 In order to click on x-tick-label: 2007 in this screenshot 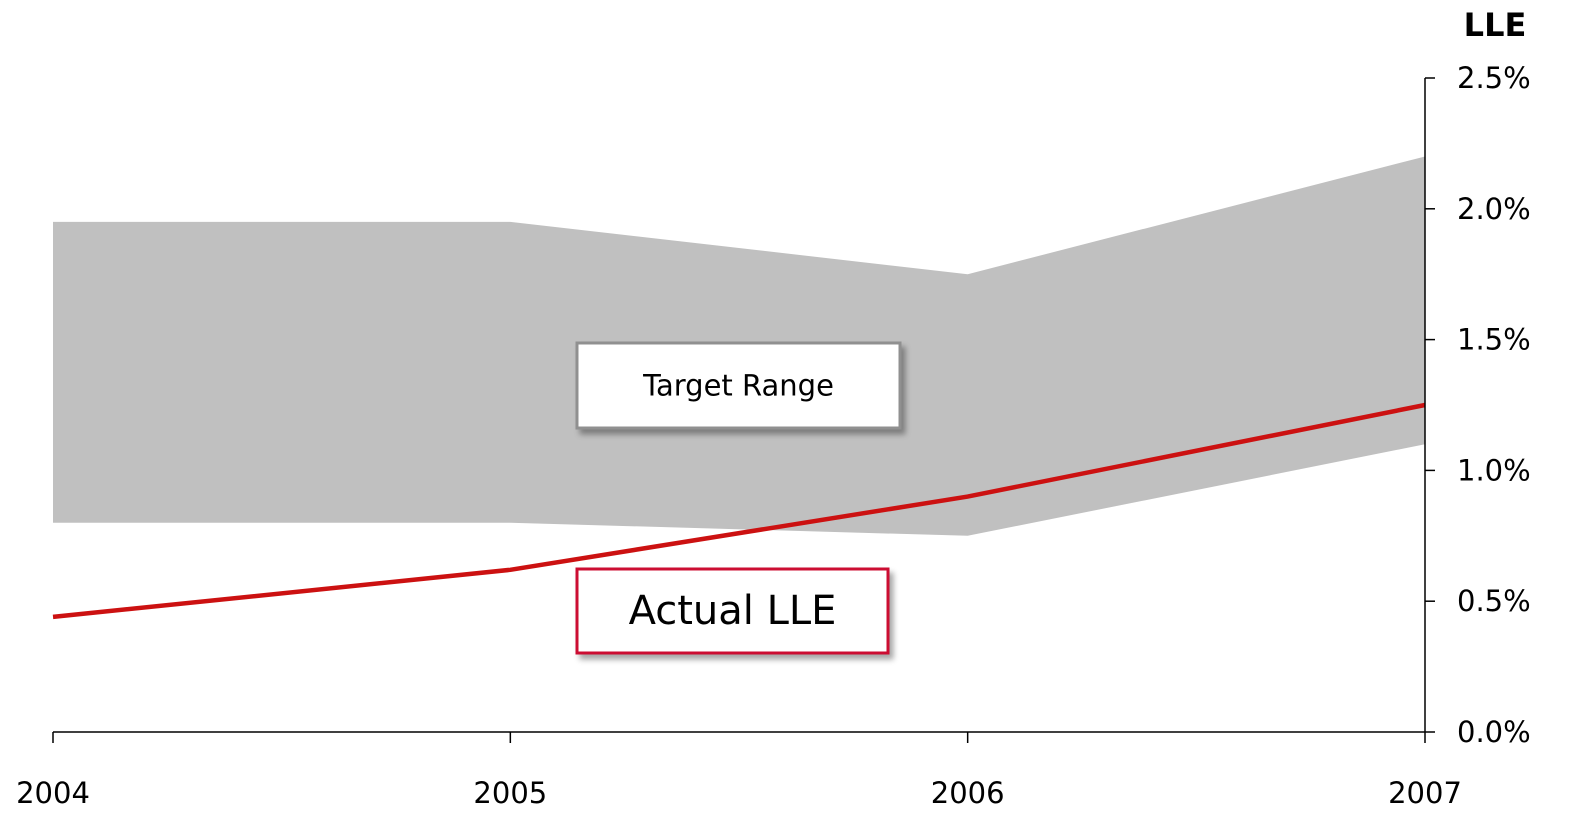, I will do `click(1425, 793)`.